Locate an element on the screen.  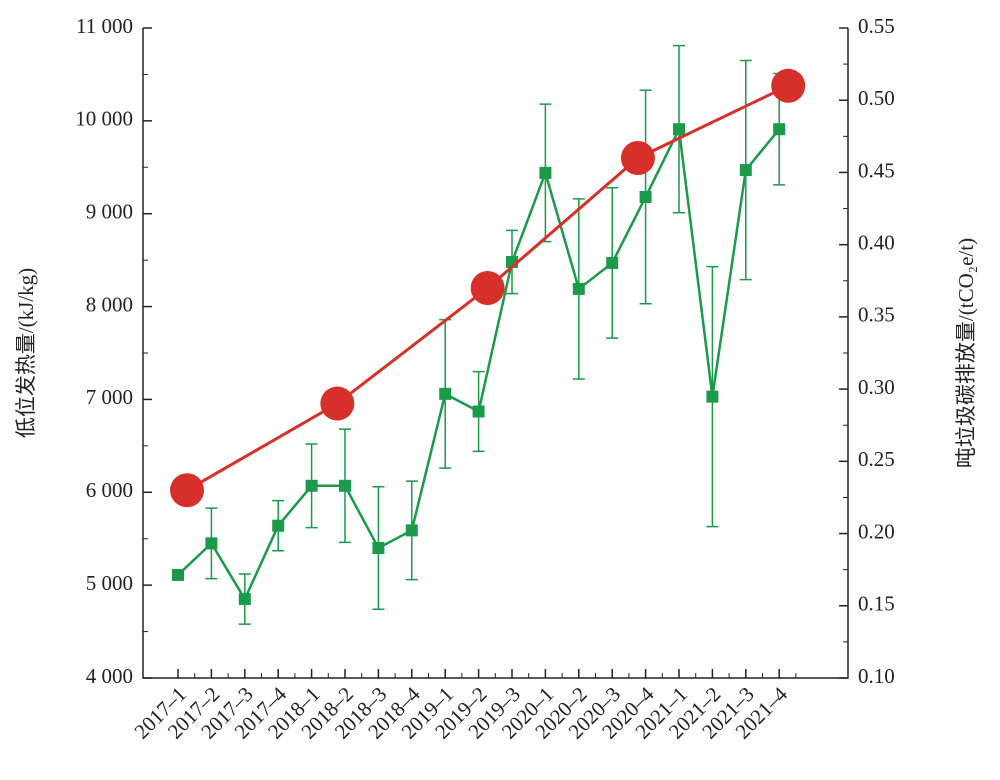
y2-tick-label: 0.35 is located at coordinates (876, 315).